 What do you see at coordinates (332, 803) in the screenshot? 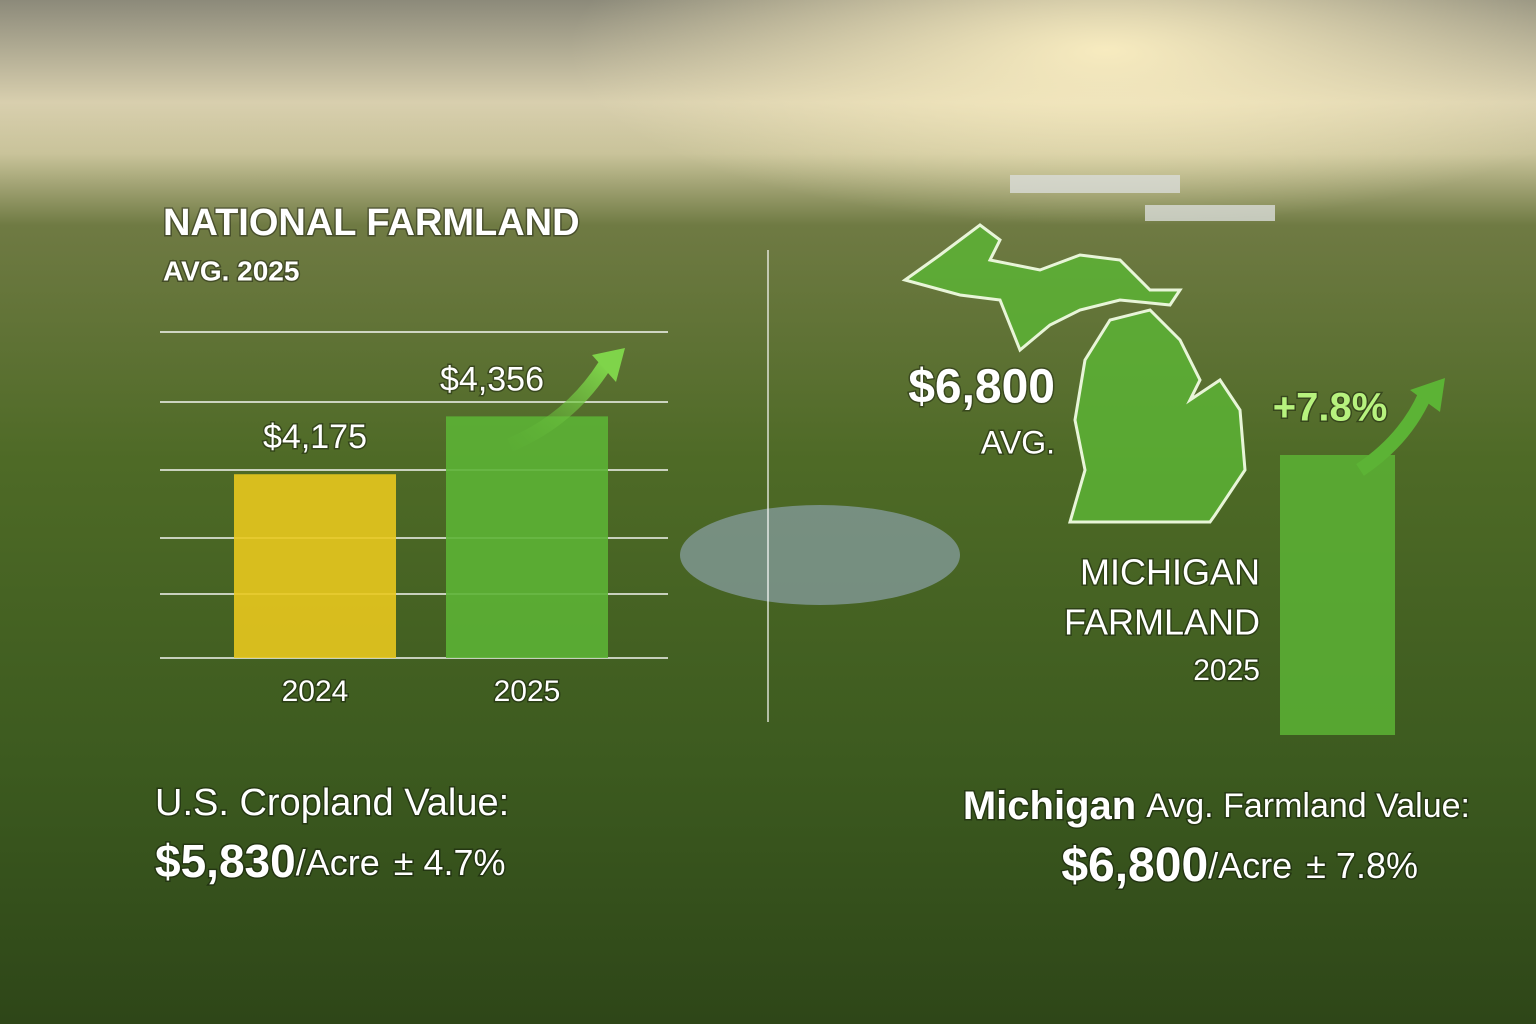
I see `footer-label: U.S. Cropland Value:` at bounding box center [332, 803].